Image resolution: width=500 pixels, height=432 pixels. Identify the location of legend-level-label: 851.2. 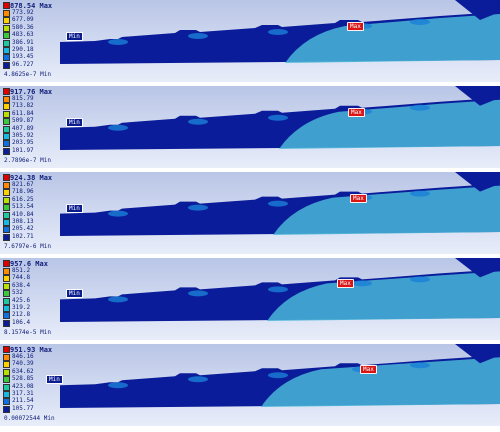
(21, 270).